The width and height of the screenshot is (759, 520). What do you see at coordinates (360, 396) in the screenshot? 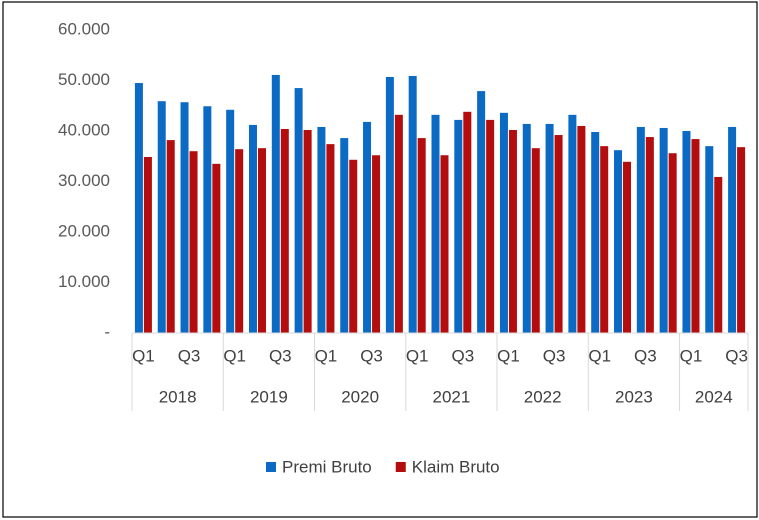
I see `group-label: 2020` at bounding box center [360, 396].